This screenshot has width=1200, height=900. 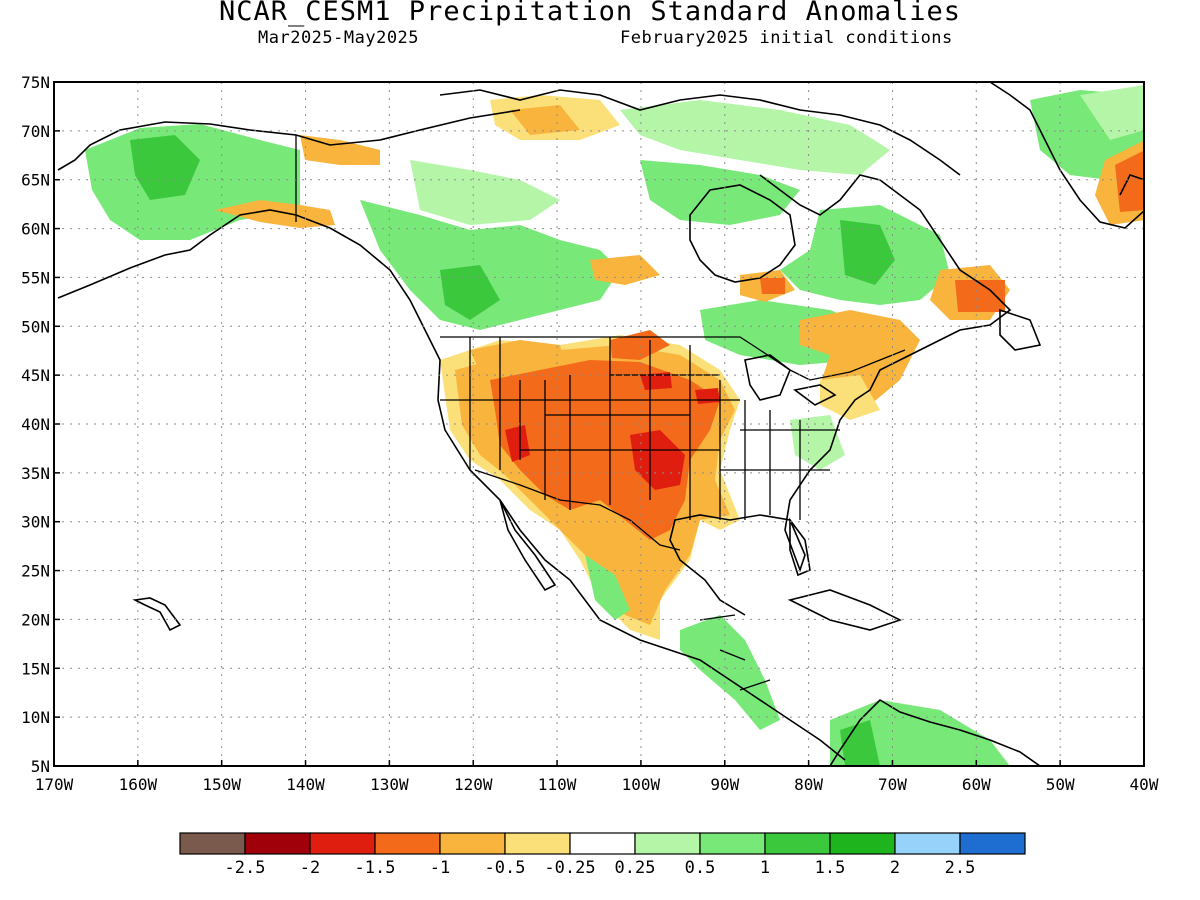 I want to click on lon-tick-label: 40W, so click(x=1144, y=784).